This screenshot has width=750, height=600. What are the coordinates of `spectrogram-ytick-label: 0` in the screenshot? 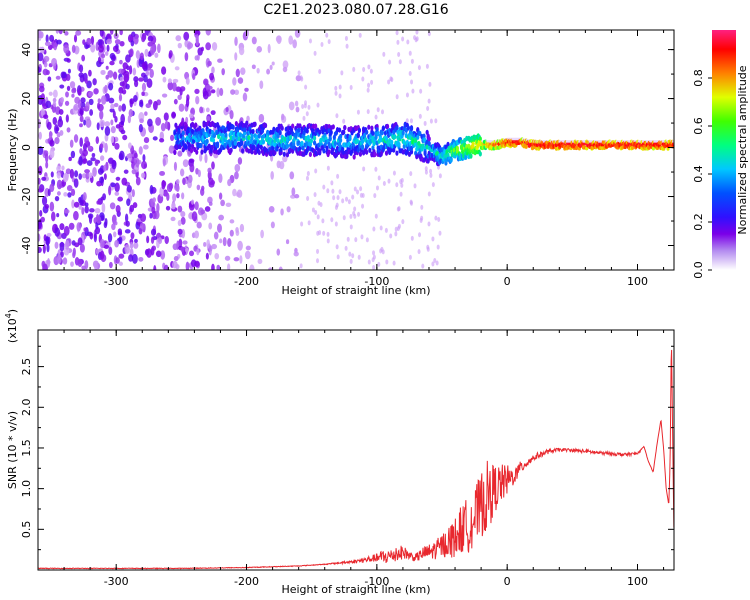 It's located at (26, 147).